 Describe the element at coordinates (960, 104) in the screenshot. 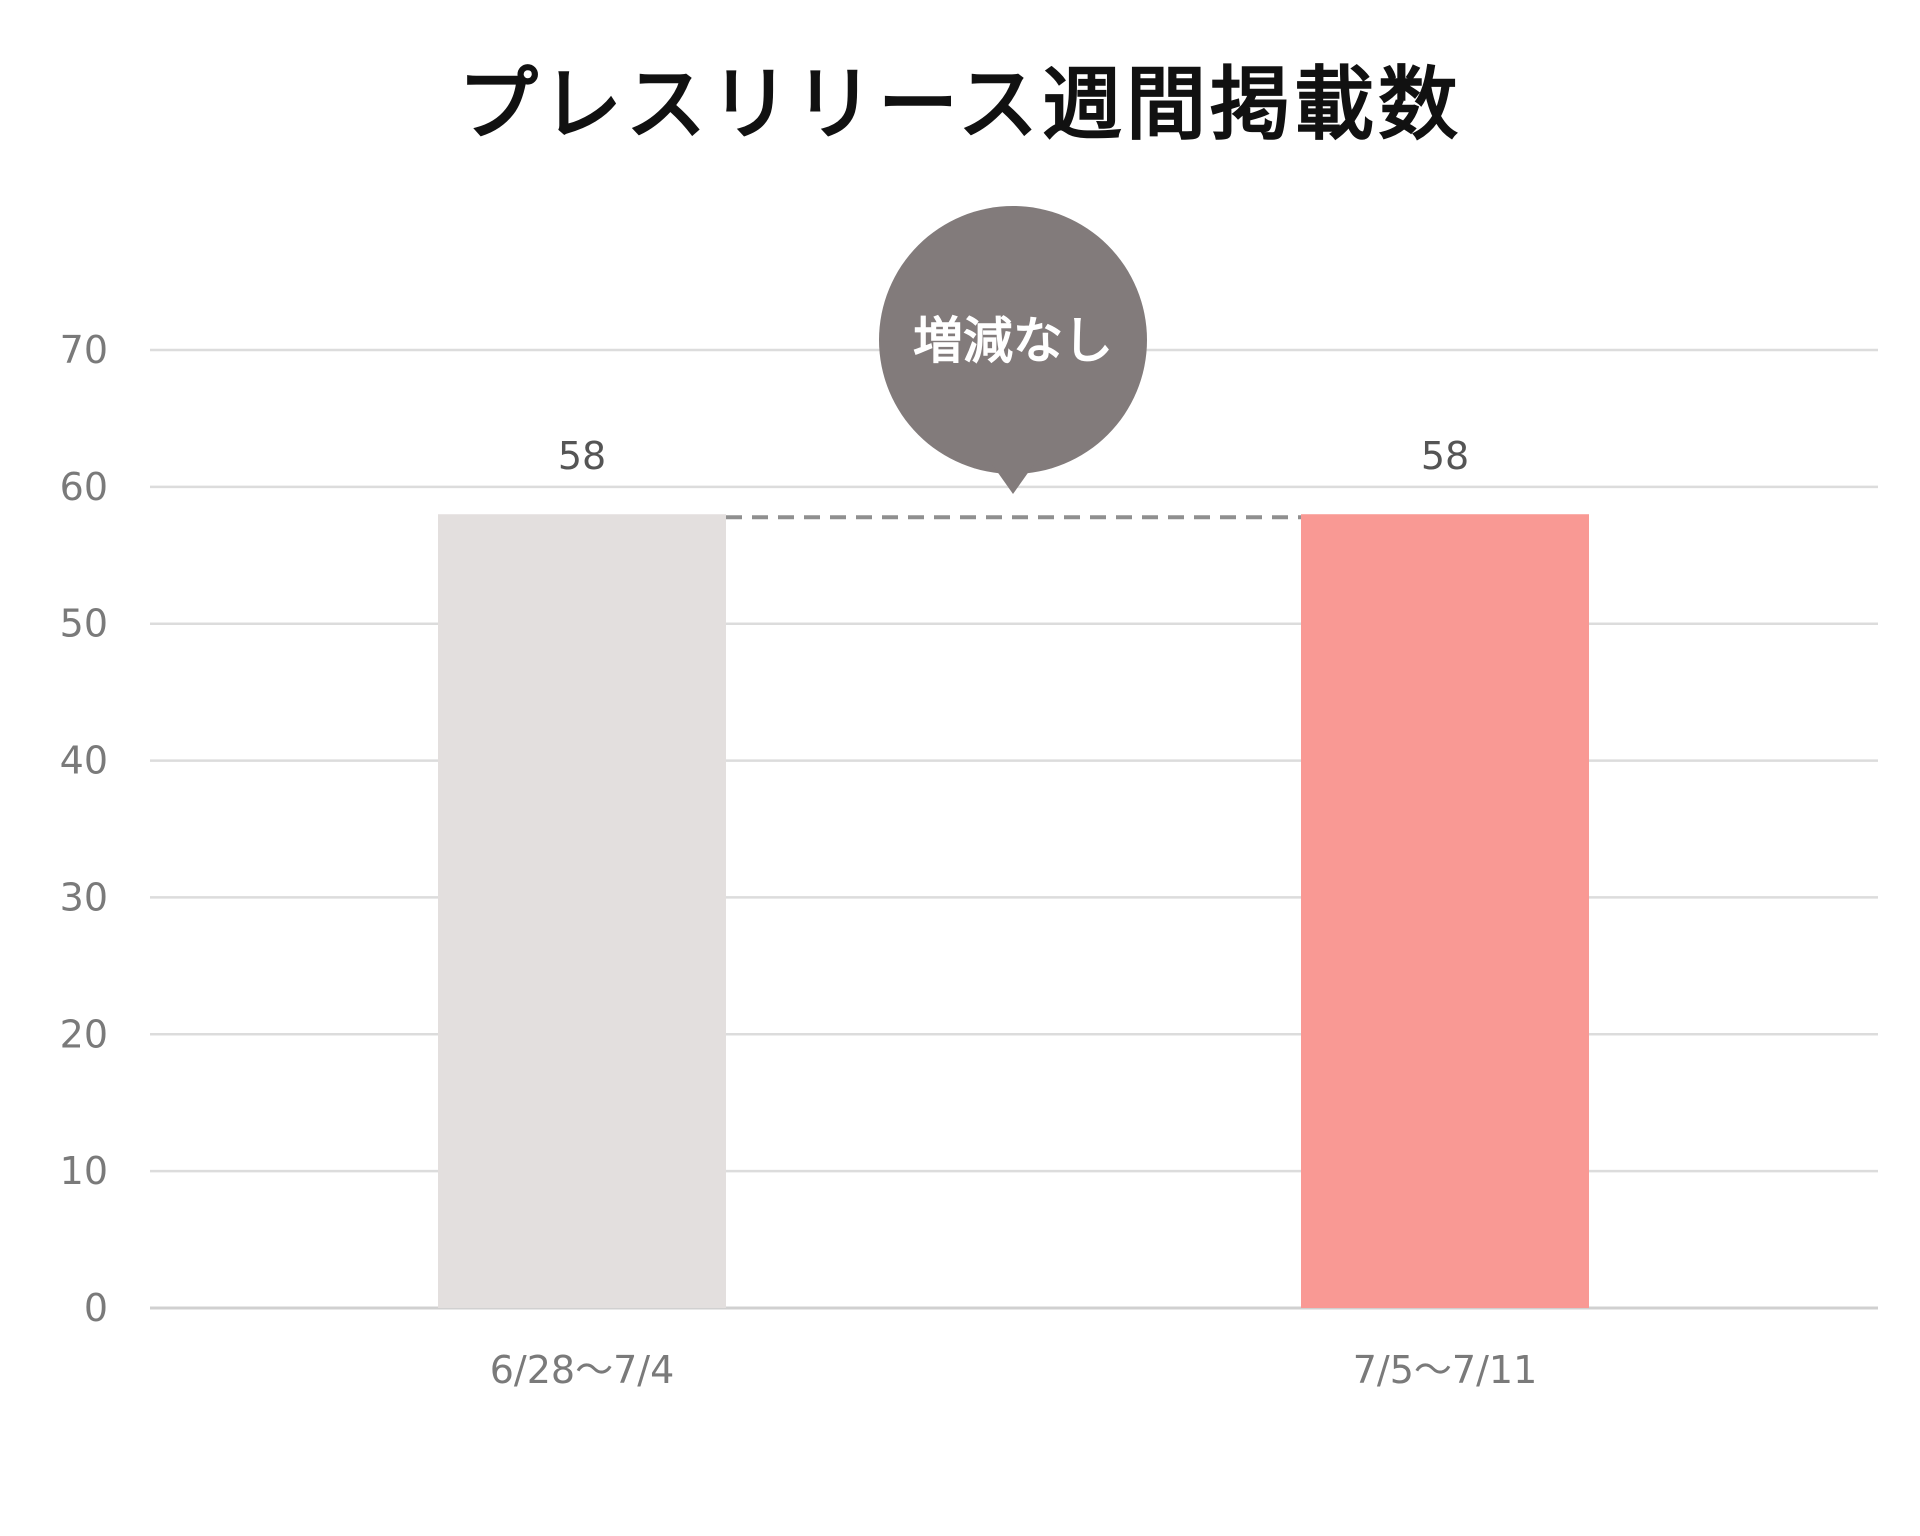

I see `chart-title: プレスリリース週間掲載数` at that location.